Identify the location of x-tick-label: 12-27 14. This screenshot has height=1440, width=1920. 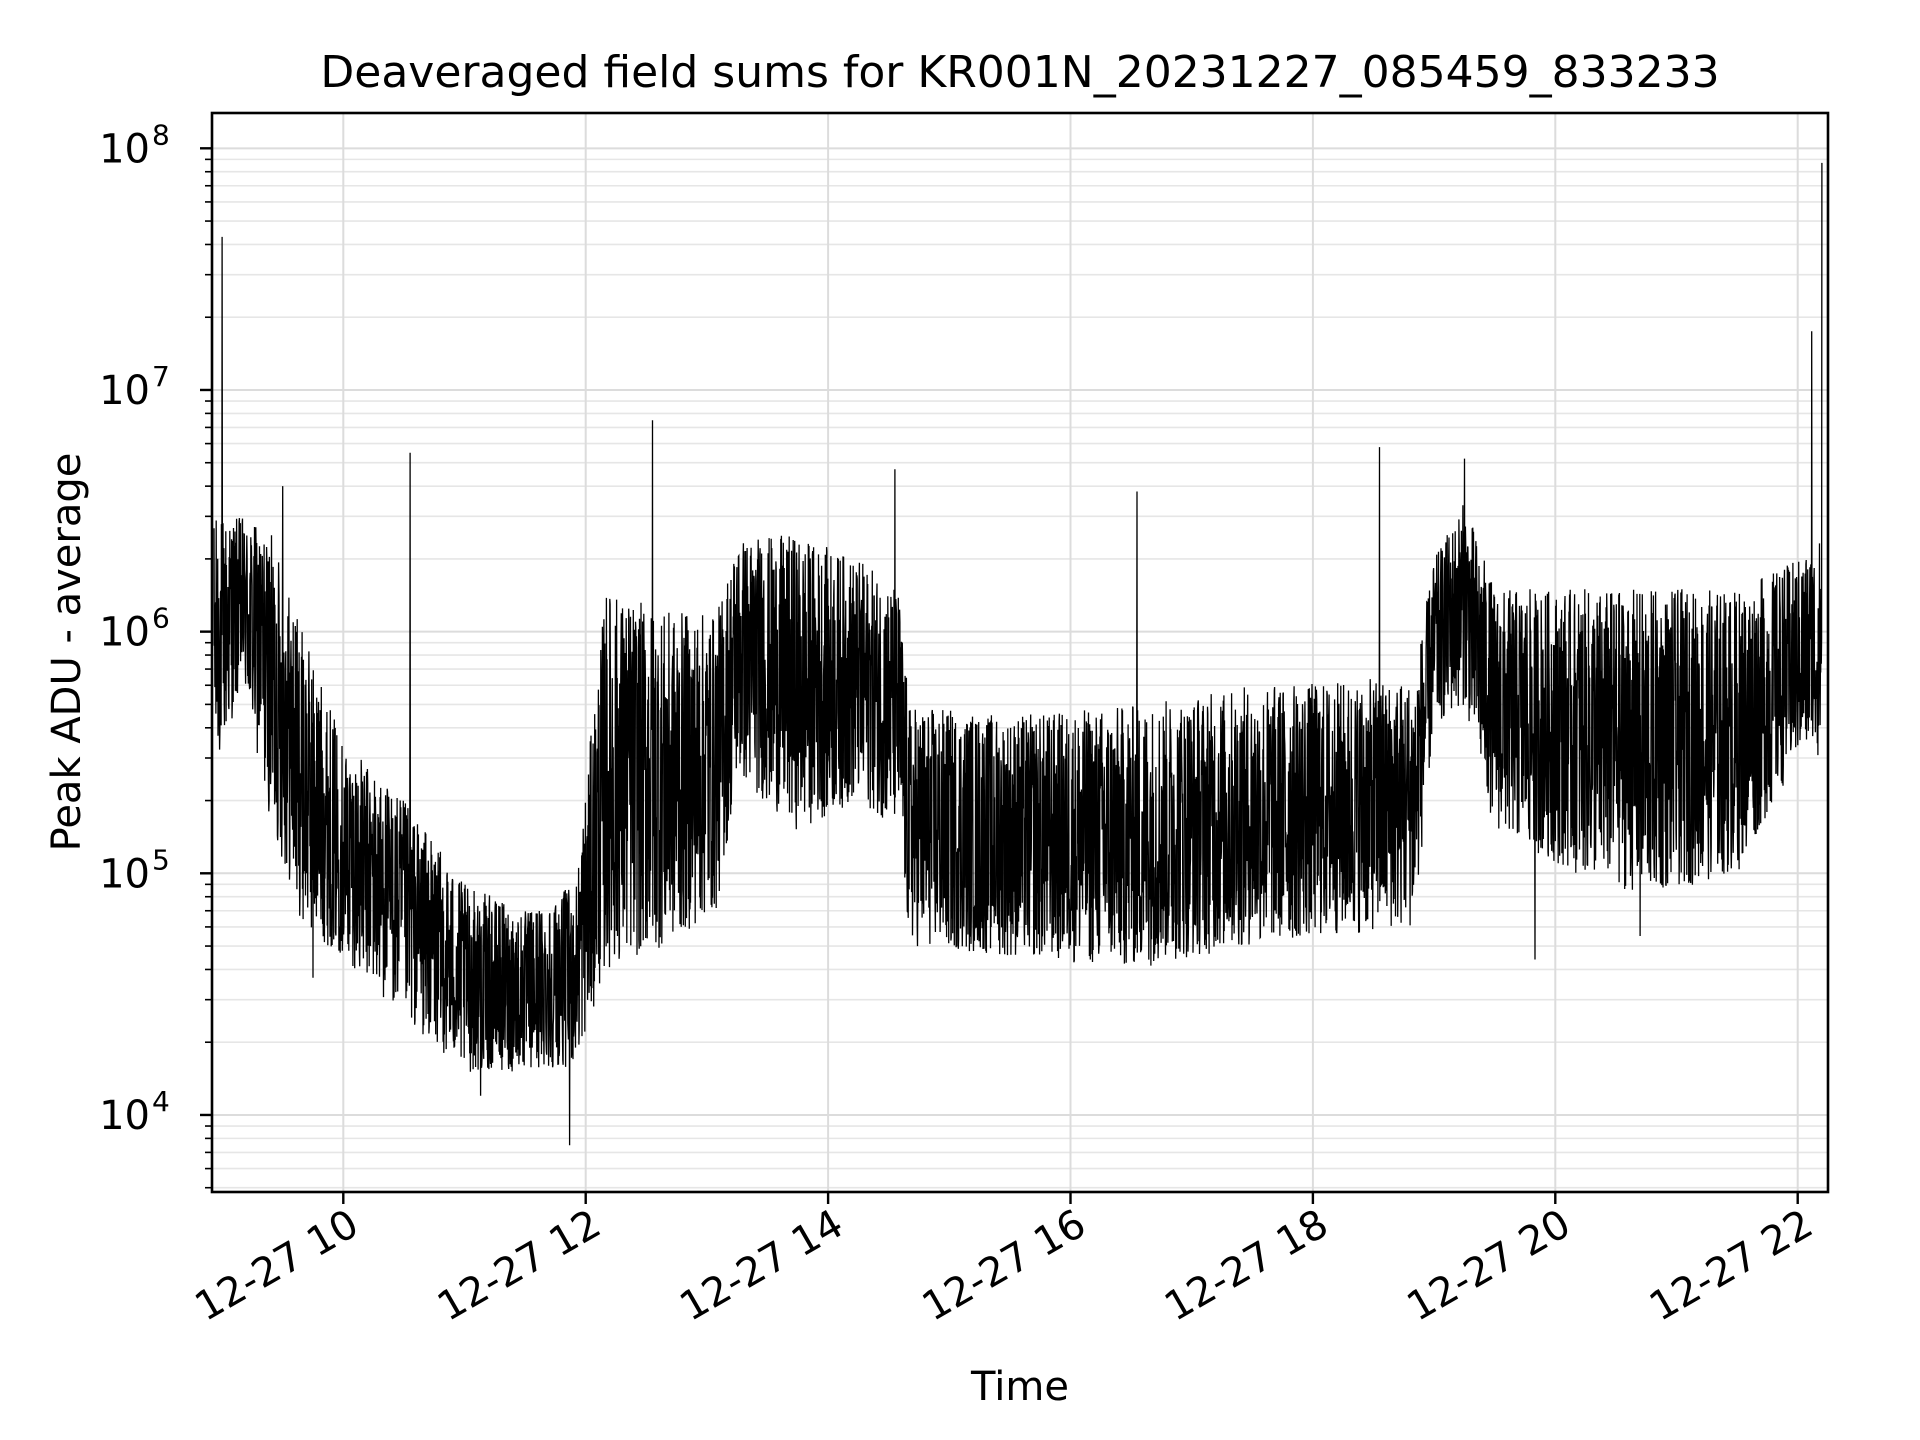
(761, 1266).